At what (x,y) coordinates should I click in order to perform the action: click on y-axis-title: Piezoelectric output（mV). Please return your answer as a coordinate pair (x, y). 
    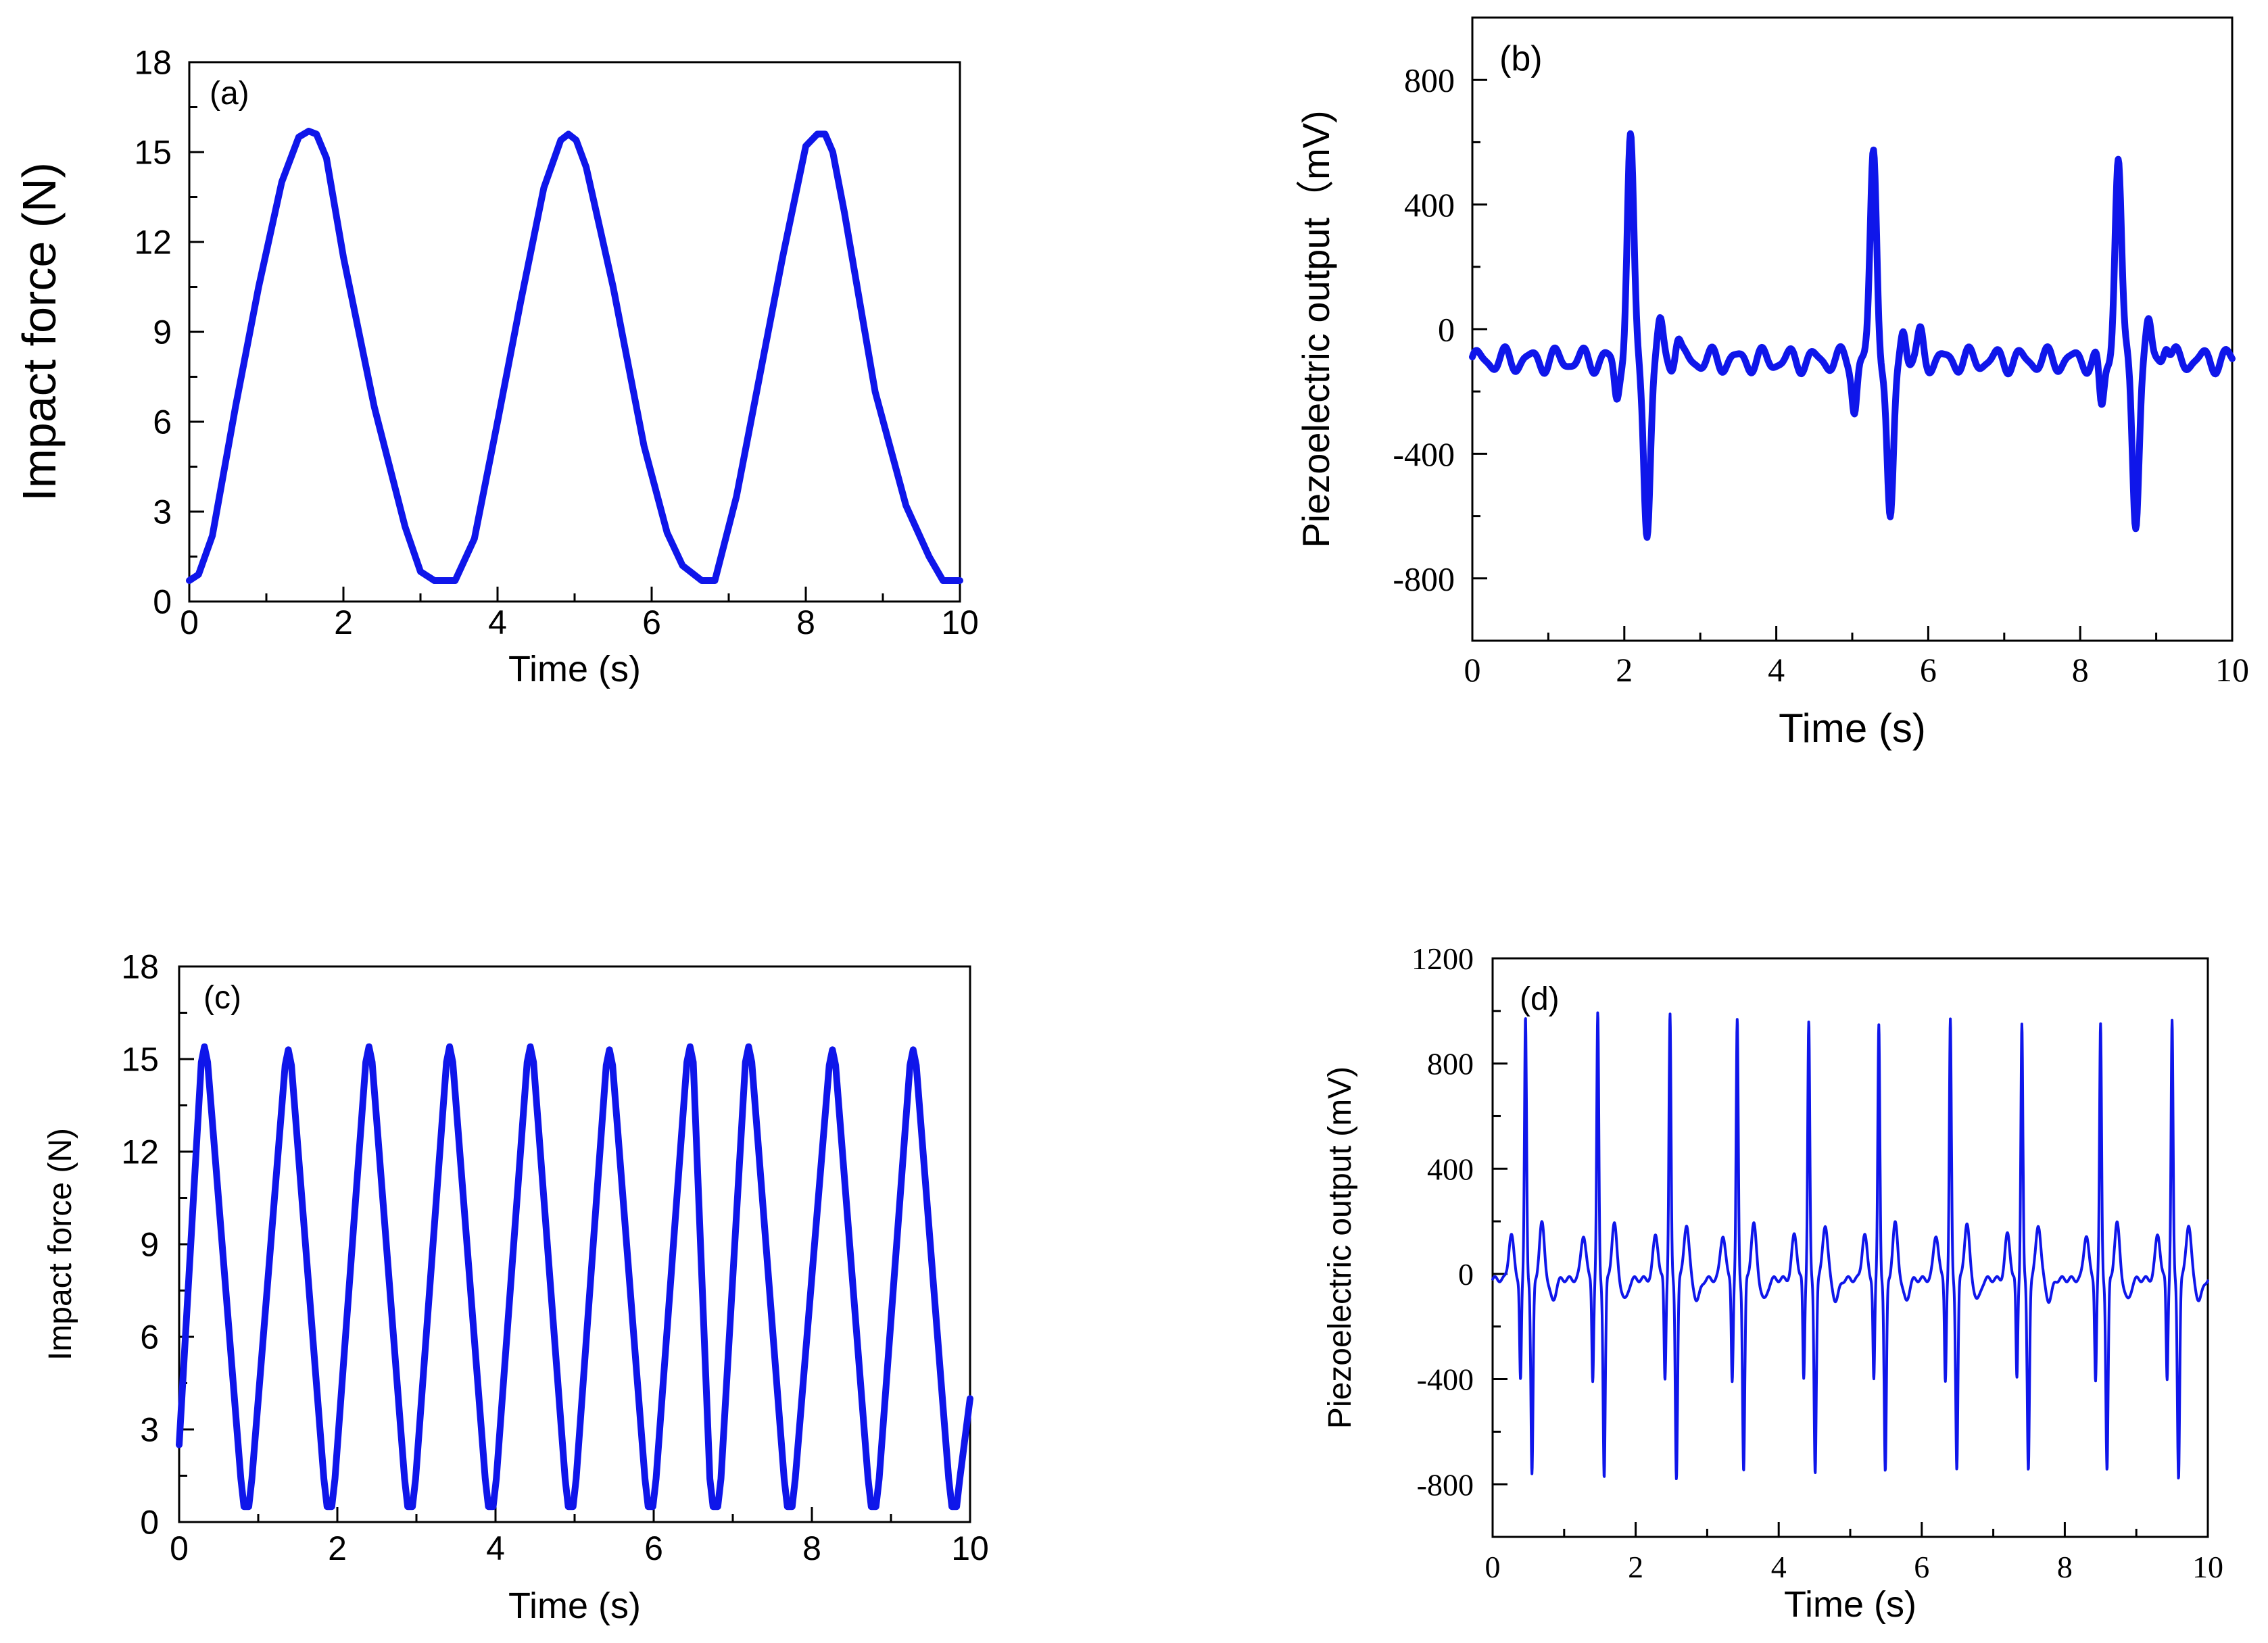
    Looking at the image, I should click on (1316, 328).